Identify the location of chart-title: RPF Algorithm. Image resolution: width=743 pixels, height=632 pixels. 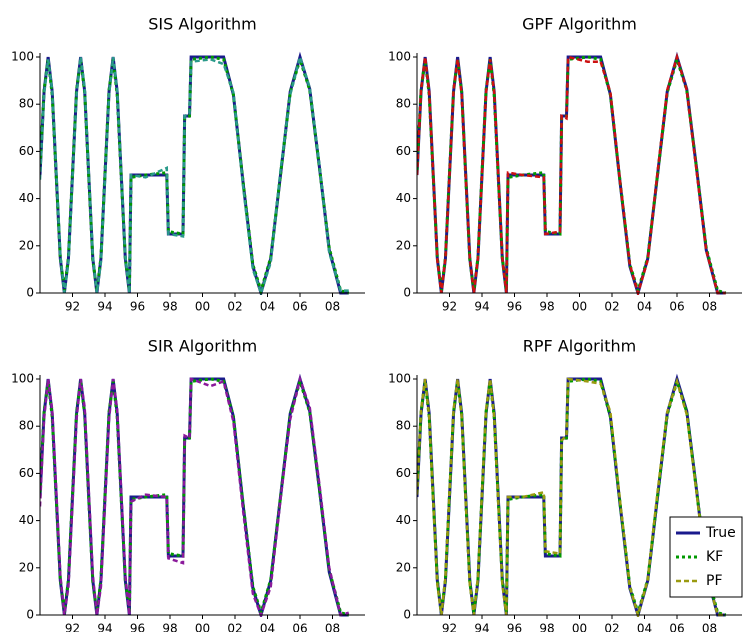
(579, 346).